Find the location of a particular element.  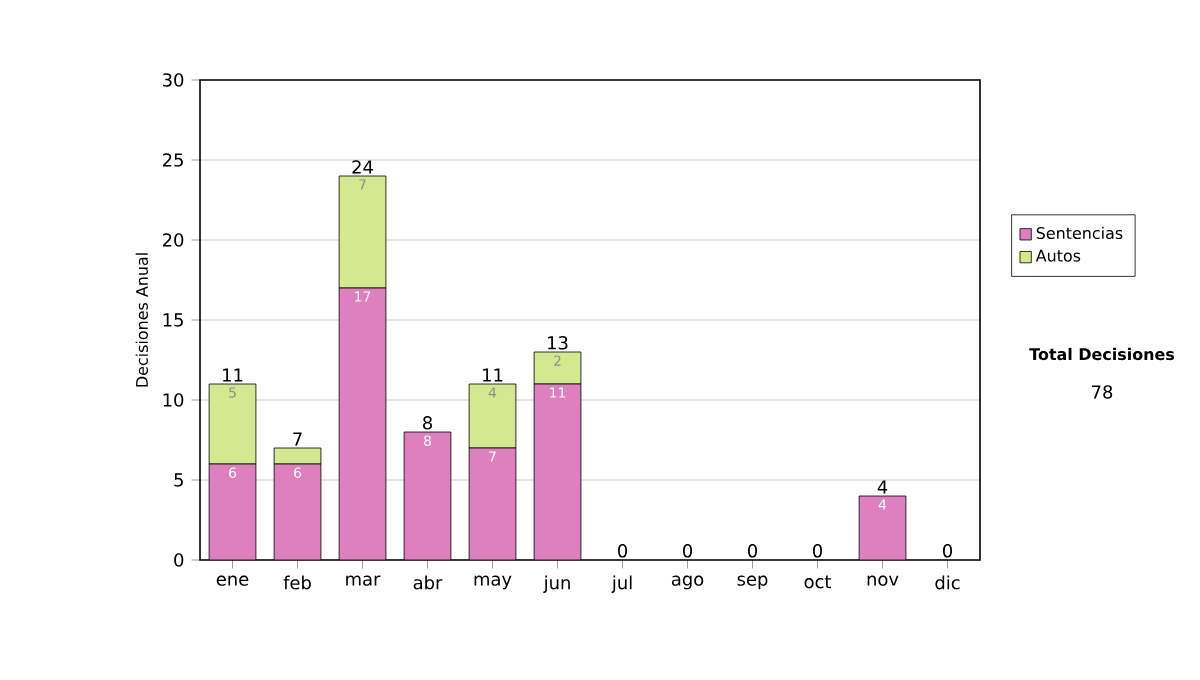

x-tick-label: jun is located at coordinates (556, 584).